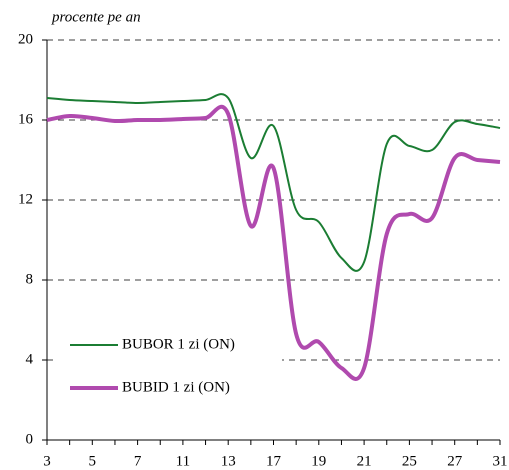  What do you see at coordinates (26, 119) in the screenshot?
I see `y-tick-label: 16` at bounding box center [26, 119].